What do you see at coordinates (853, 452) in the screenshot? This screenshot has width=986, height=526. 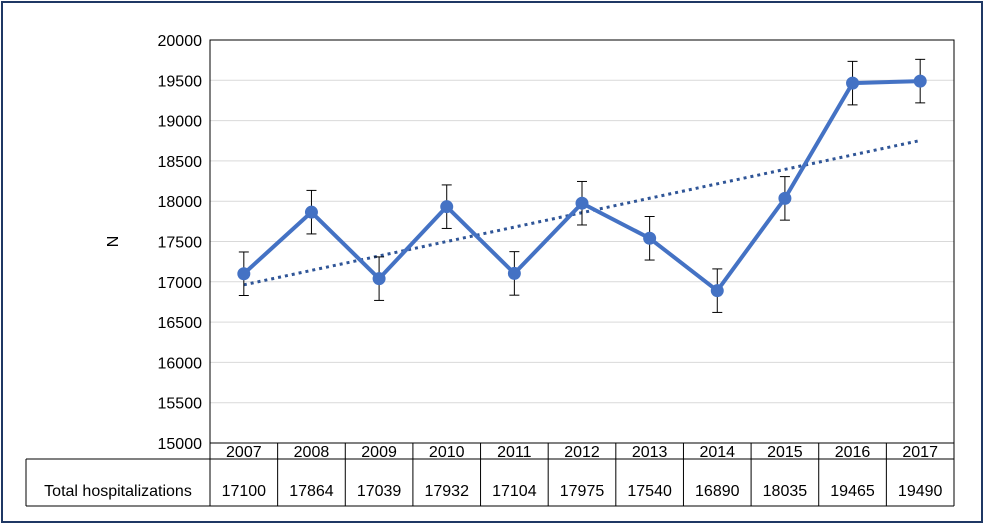 I see `x-tick-label: 2016` at bounding box center [853, 452].